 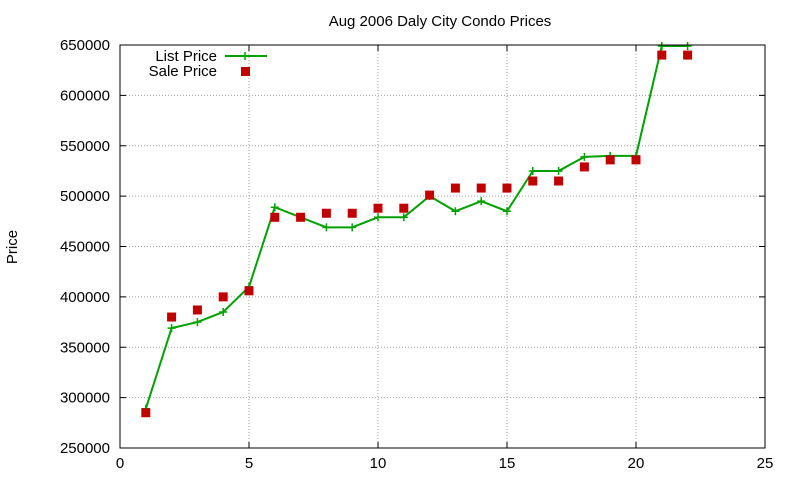 I want to click on x-tick-label: 20, so click(x=636, y=463).